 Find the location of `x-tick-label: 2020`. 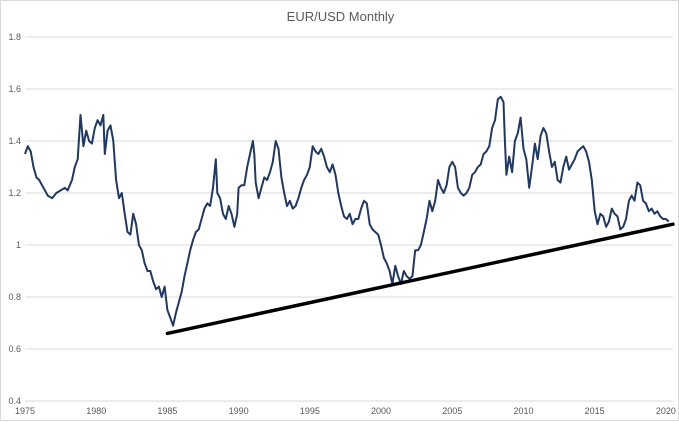

x-tick-label: 2020 is located at coordinates (666, 411).